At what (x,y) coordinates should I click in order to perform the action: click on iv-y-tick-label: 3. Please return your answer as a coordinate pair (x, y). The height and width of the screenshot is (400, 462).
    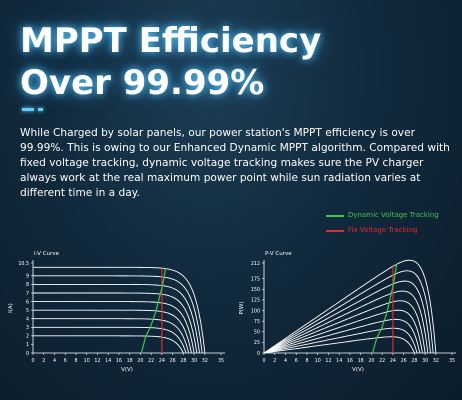
    Looking at the image, I should click on (27, 328).